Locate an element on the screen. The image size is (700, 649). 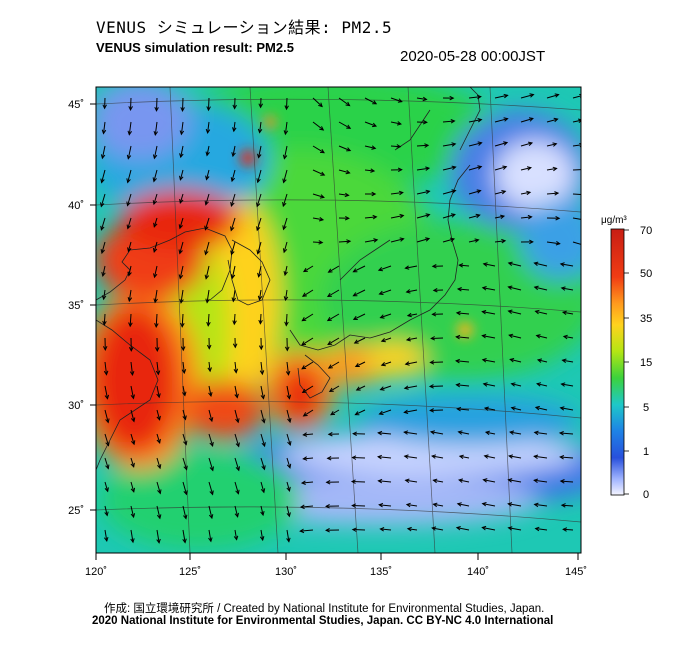
lat-label: 35˚ is located at coordinates (76, 306).